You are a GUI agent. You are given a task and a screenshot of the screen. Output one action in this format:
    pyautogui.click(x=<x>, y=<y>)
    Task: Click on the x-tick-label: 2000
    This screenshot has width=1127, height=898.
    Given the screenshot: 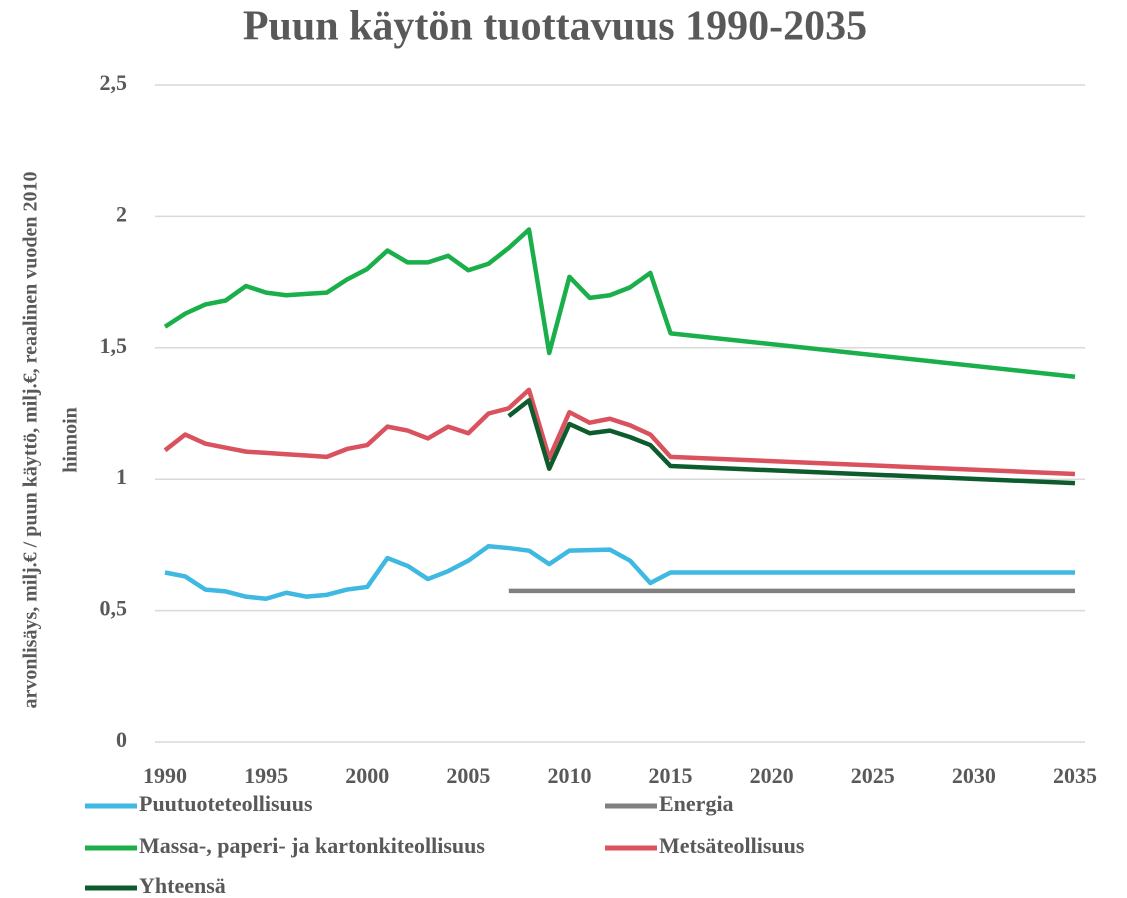 What is the action you would take?
    pyautogui.click(x=367, y=775)
    